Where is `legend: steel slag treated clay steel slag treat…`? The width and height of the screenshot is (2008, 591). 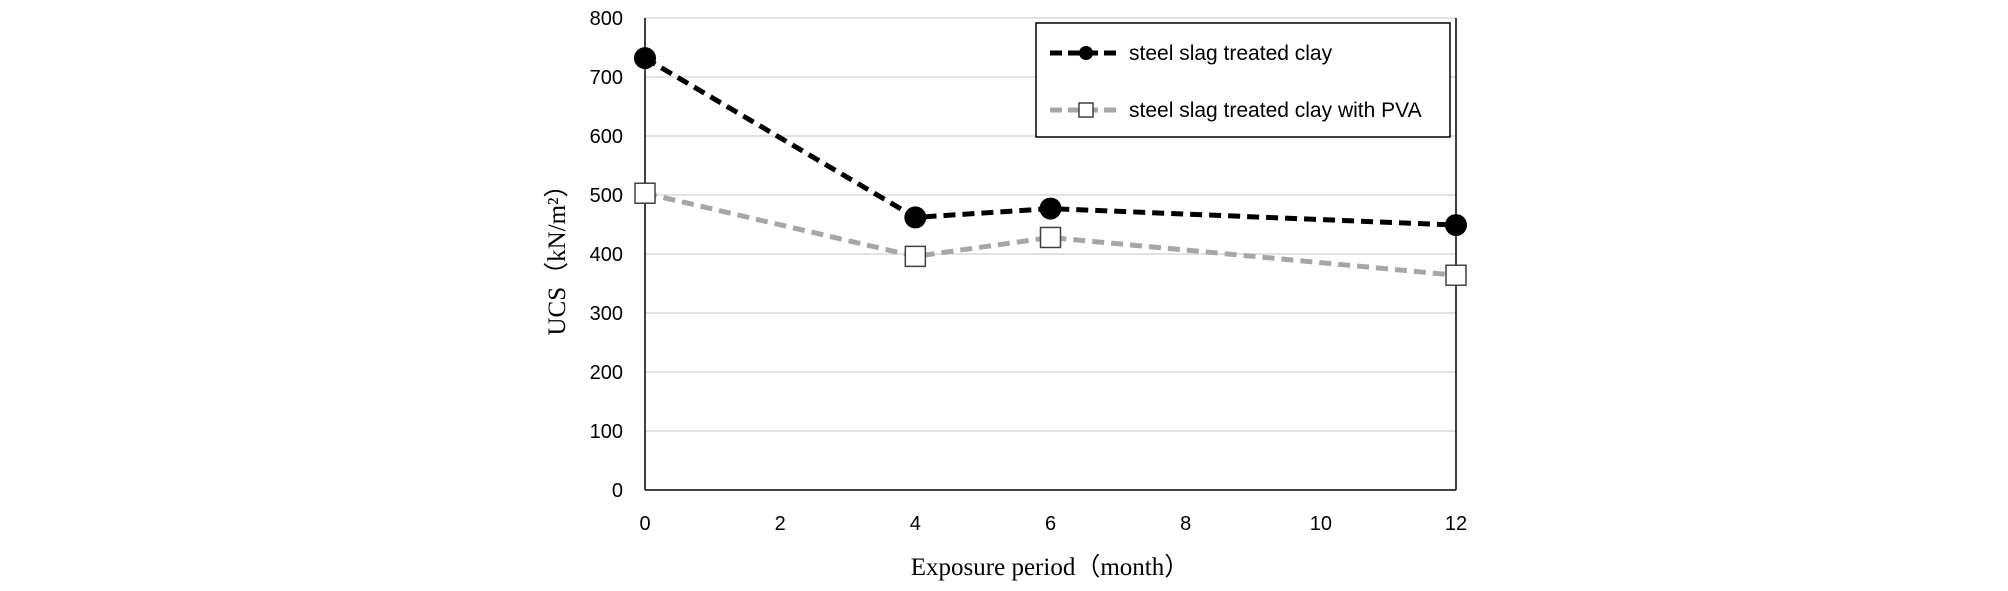
legend: steel slag treated clay steel slag treat… is located at coordinates (1243, 80).